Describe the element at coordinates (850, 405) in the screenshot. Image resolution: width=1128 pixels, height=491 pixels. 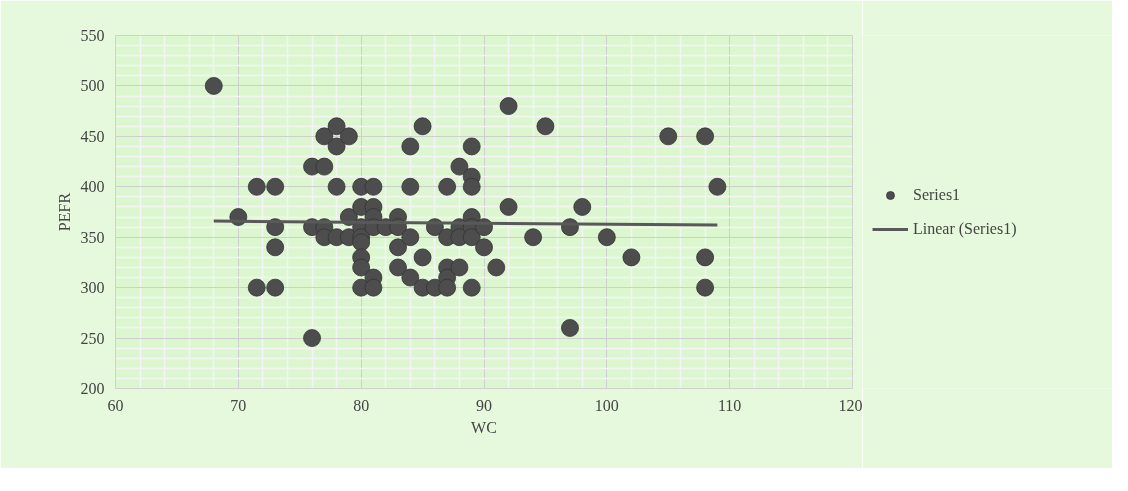
I see `x-tick-label: 120` at that location.